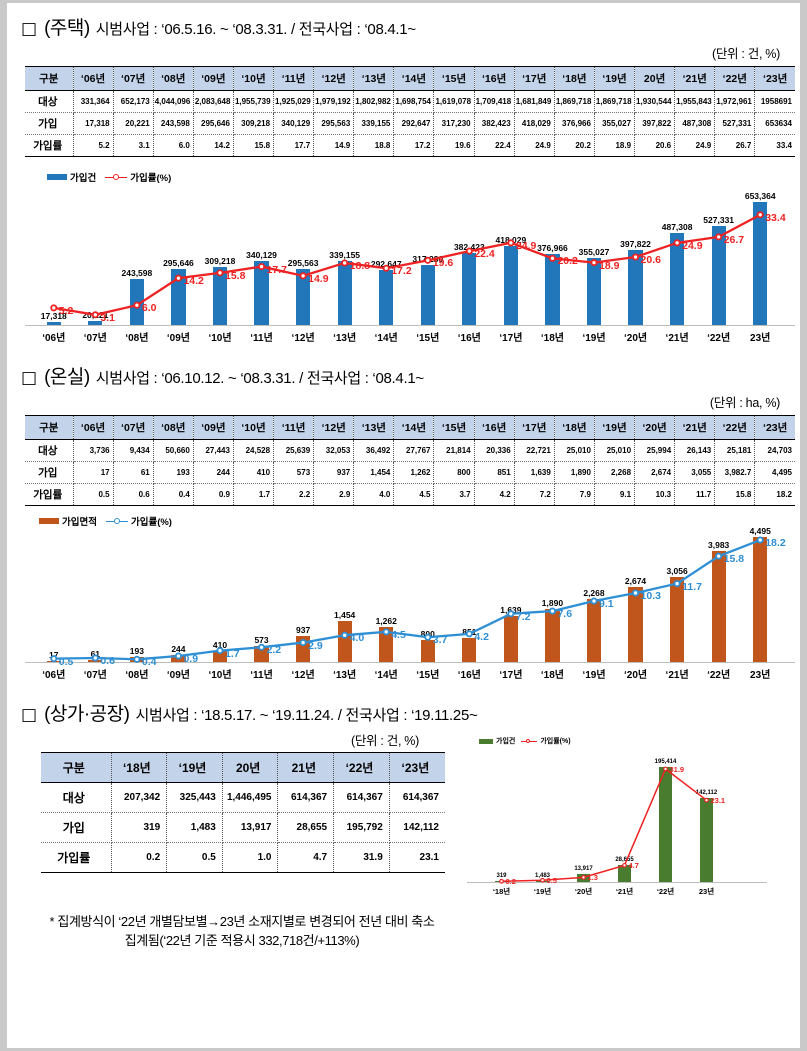 This screenshot has width=807, height=1051. What do you see at coordinates (414, 123) in the screenshot?
I see `table-cell: 292,647` at bounding box center [414, 123].